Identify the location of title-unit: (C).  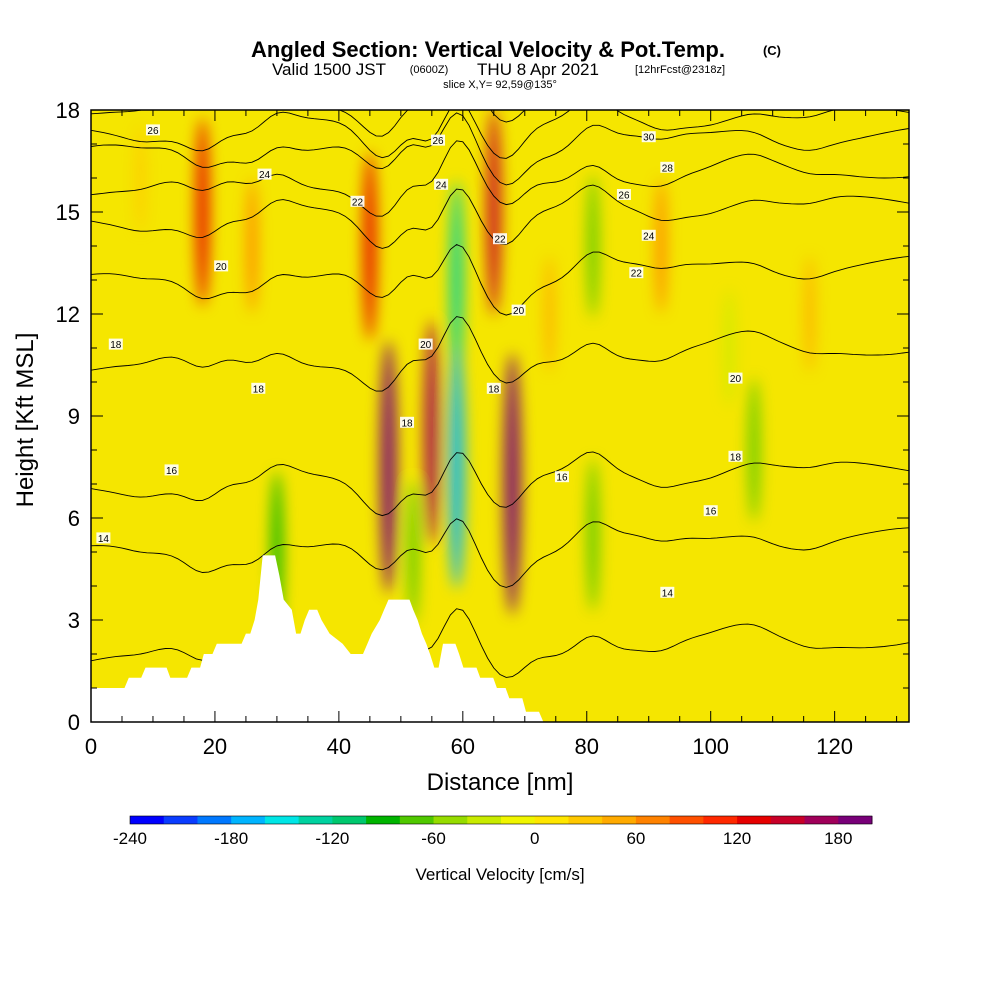
(772, 50).